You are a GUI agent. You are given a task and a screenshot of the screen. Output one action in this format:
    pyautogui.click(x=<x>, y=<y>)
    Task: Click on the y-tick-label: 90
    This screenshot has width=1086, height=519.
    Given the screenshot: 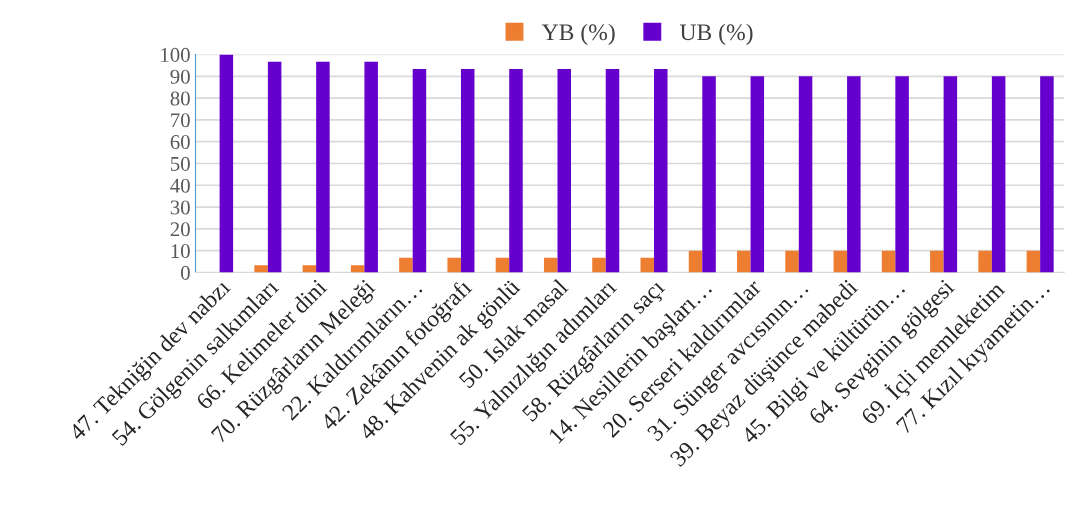 What is the action you would take?
    pyautogui.click(x=180, y=76)
    